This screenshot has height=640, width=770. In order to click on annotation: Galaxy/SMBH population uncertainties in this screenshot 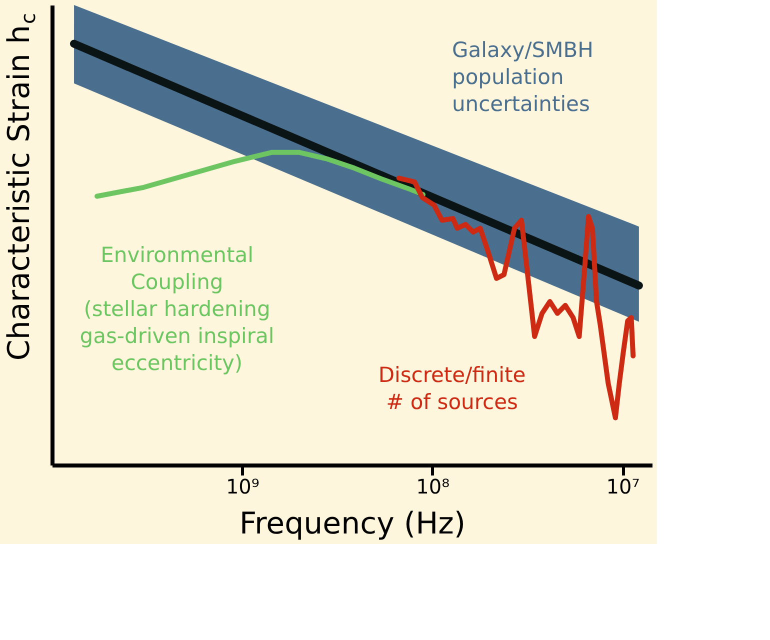, I will do `click(523, 77)`.